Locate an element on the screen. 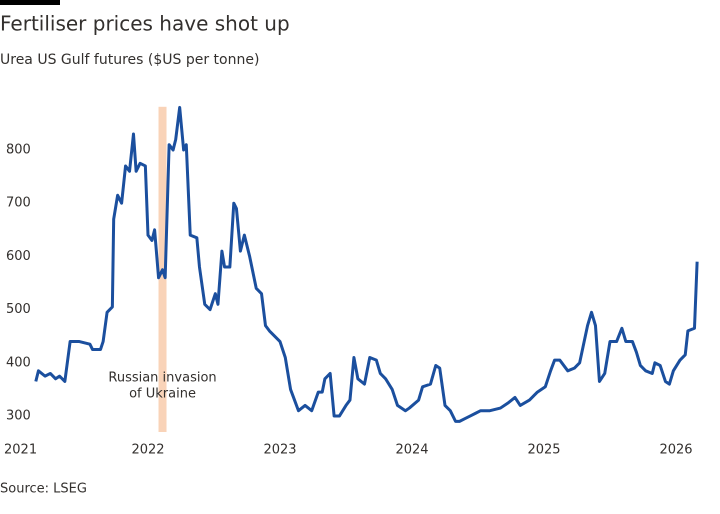 The width and height of the screenshot is (720, 514). y-tick-label: 700 is located at coordinates (18, 203).